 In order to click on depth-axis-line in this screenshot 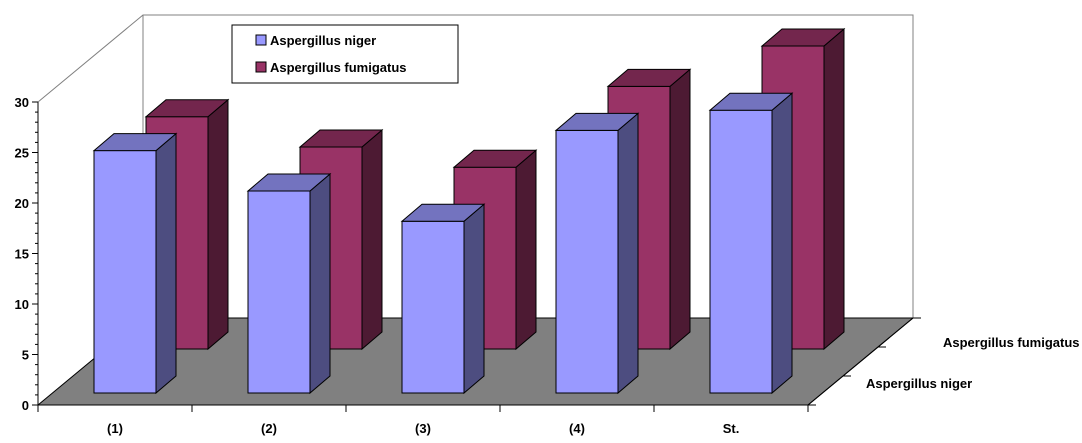, I will do `click(860, 361)`.